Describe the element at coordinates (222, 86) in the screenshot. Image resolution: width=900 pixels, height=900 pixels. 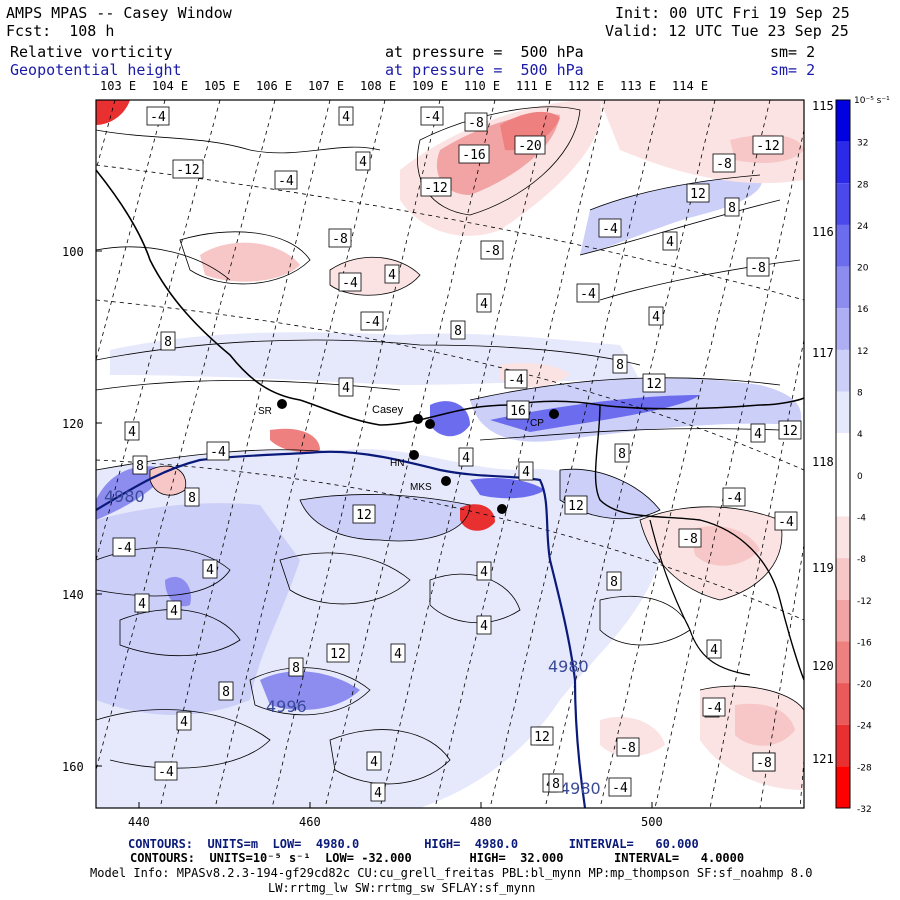
I see `top-longitude-label: 105 E` at that location.